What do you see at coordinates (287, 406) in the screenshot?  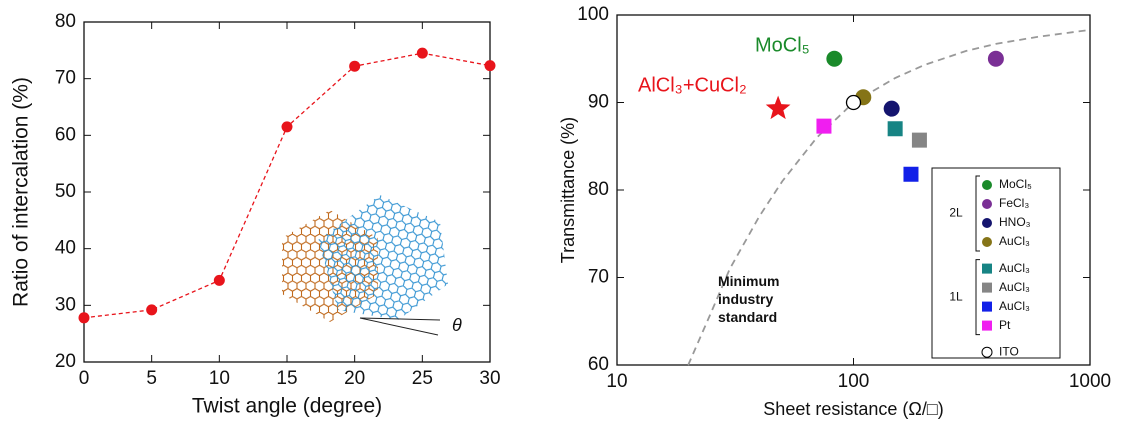 I see `x-axis-label: Twist angle (degree)` at bounding box center [287, 406].